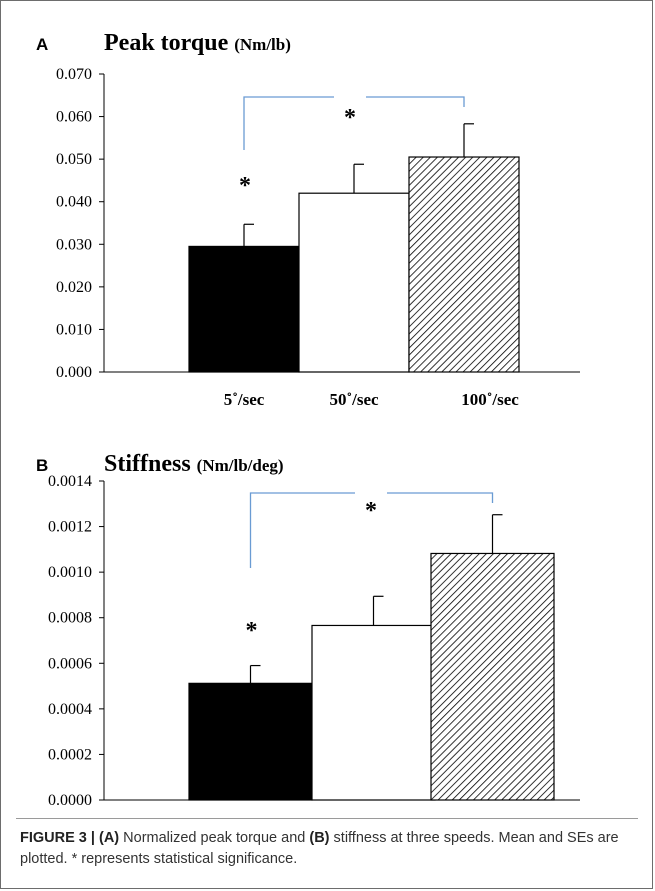 This screenshot has width=655, height=891. Describe the element at coordinates (166, 43) in the screenshot. I see `panel-a-title-main: Peak torque` at that location.